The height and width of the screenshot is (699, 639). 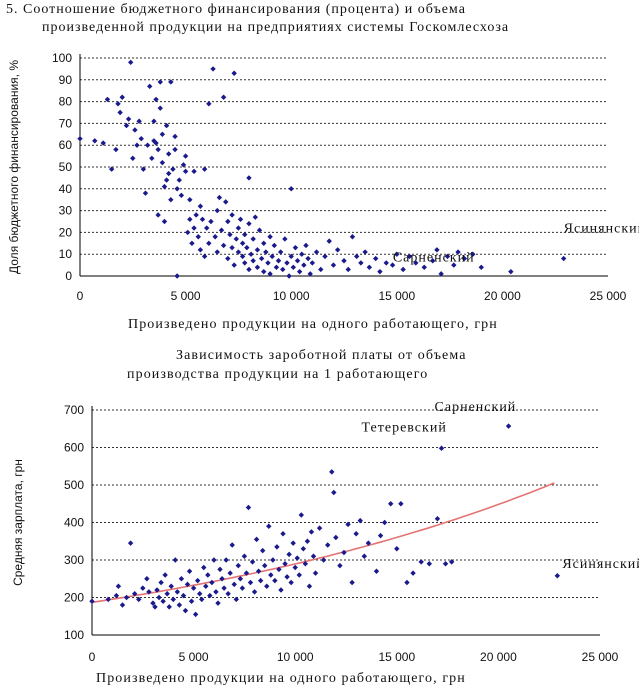 What do you see at coordinates (600, 564) in the screenshot?
I see `chart2-annotation: Ясинянский` at bounding box center [600, 564].